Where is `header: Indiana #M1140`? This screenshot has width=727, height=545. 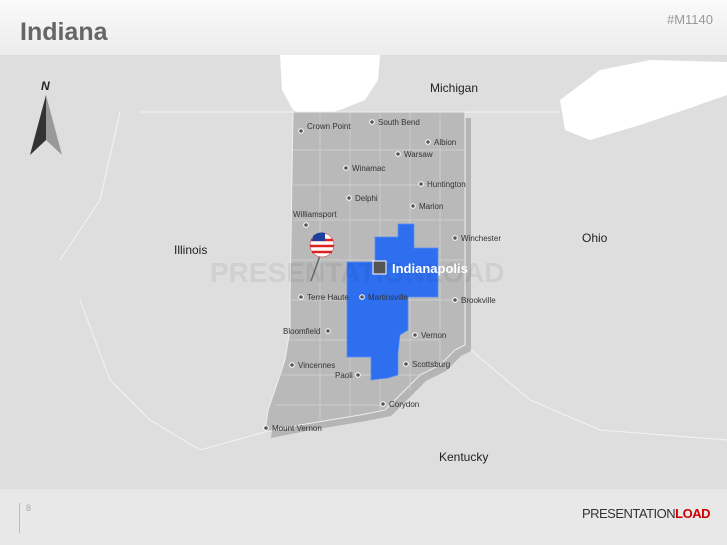
header: Indiana #M1140 is located at coordinates (363, 27).